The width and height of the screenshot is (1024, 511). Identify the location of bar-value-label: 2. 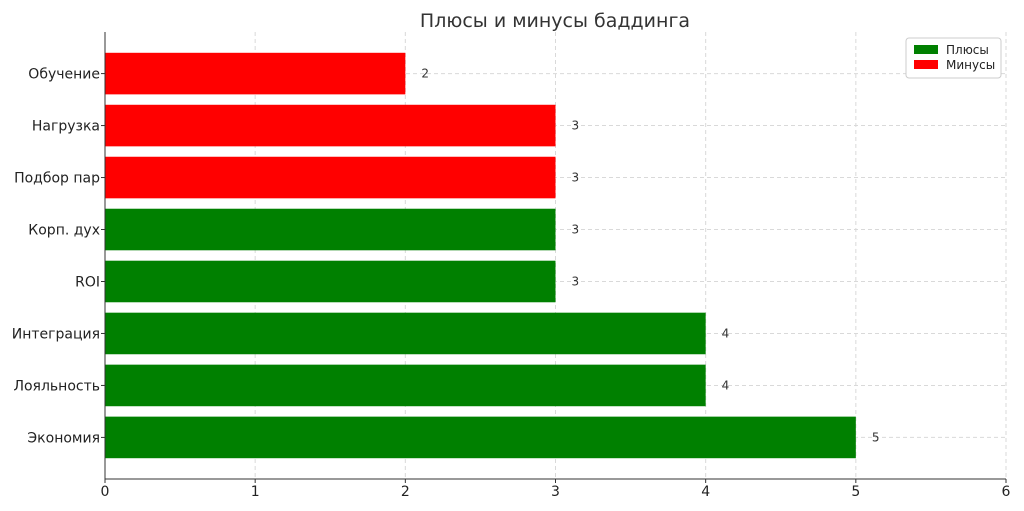
(425, 74).